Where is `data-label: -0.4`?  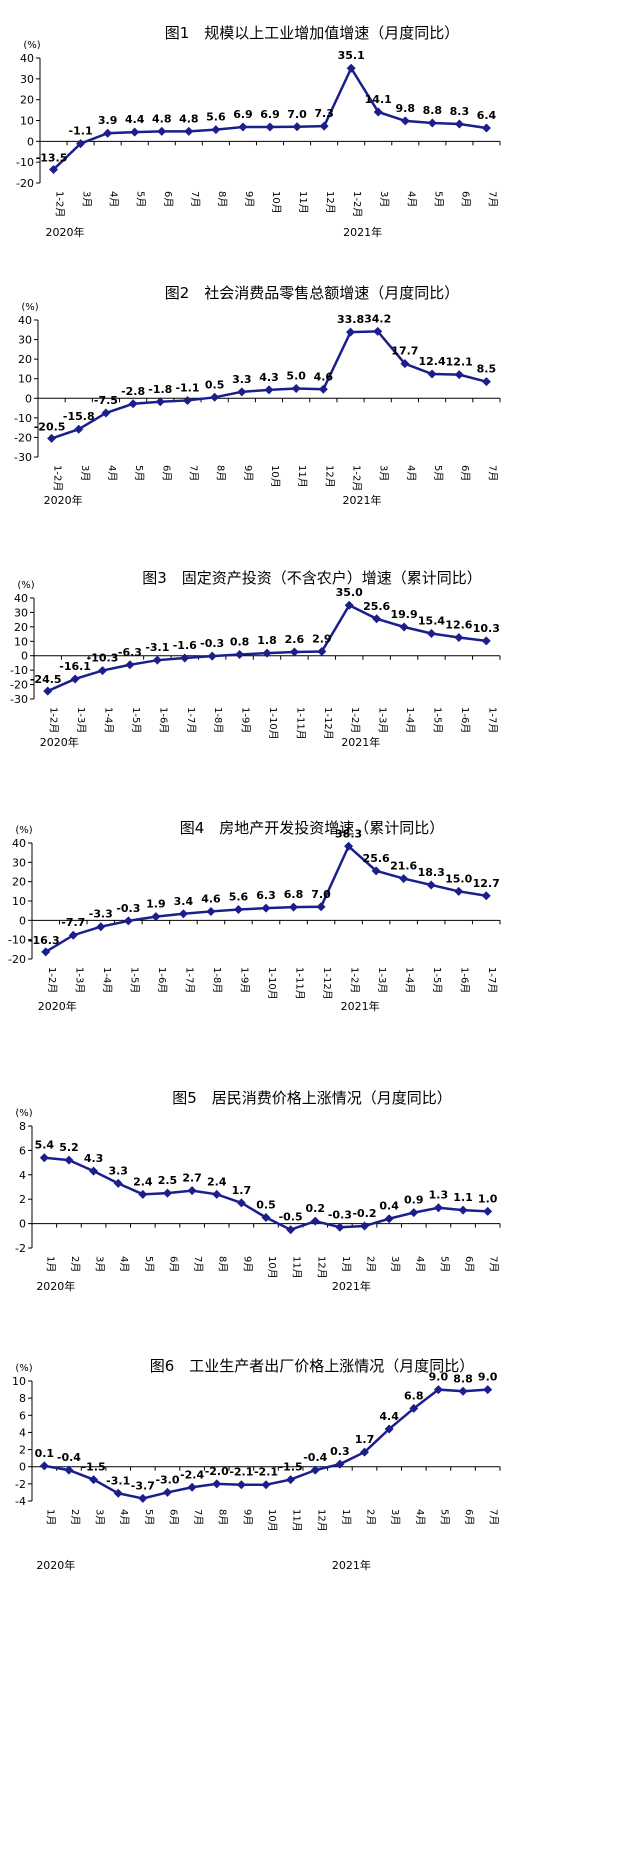 data-label: -0.4 is located at coordinates (69, 1457).